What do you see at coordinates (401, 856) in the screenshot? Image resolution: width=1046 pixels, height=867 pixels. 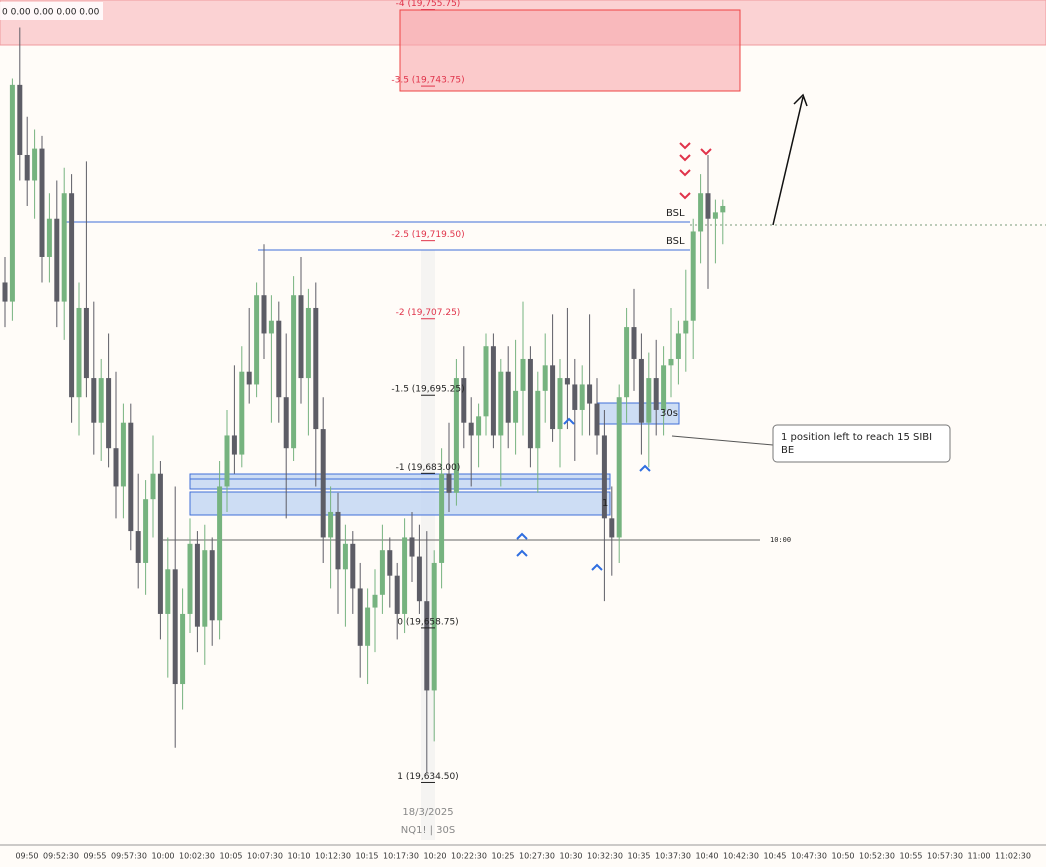 I see `x-tick-label: 10:17:30` at bounding box center [401, 856].